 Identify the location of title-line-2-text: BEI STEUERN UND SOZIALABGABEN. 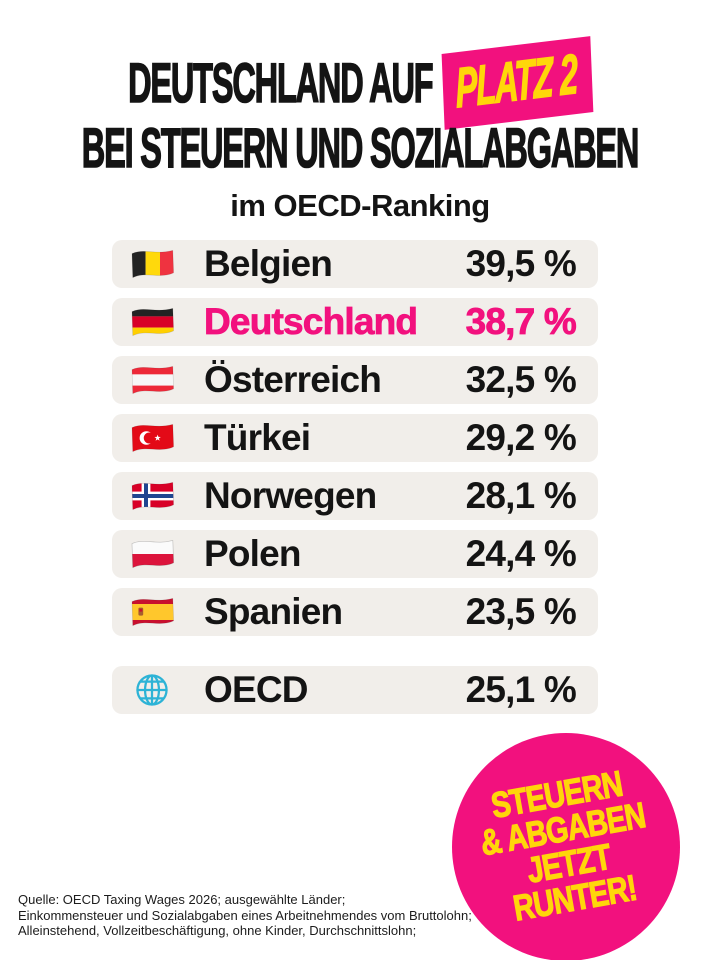
(360, 147).